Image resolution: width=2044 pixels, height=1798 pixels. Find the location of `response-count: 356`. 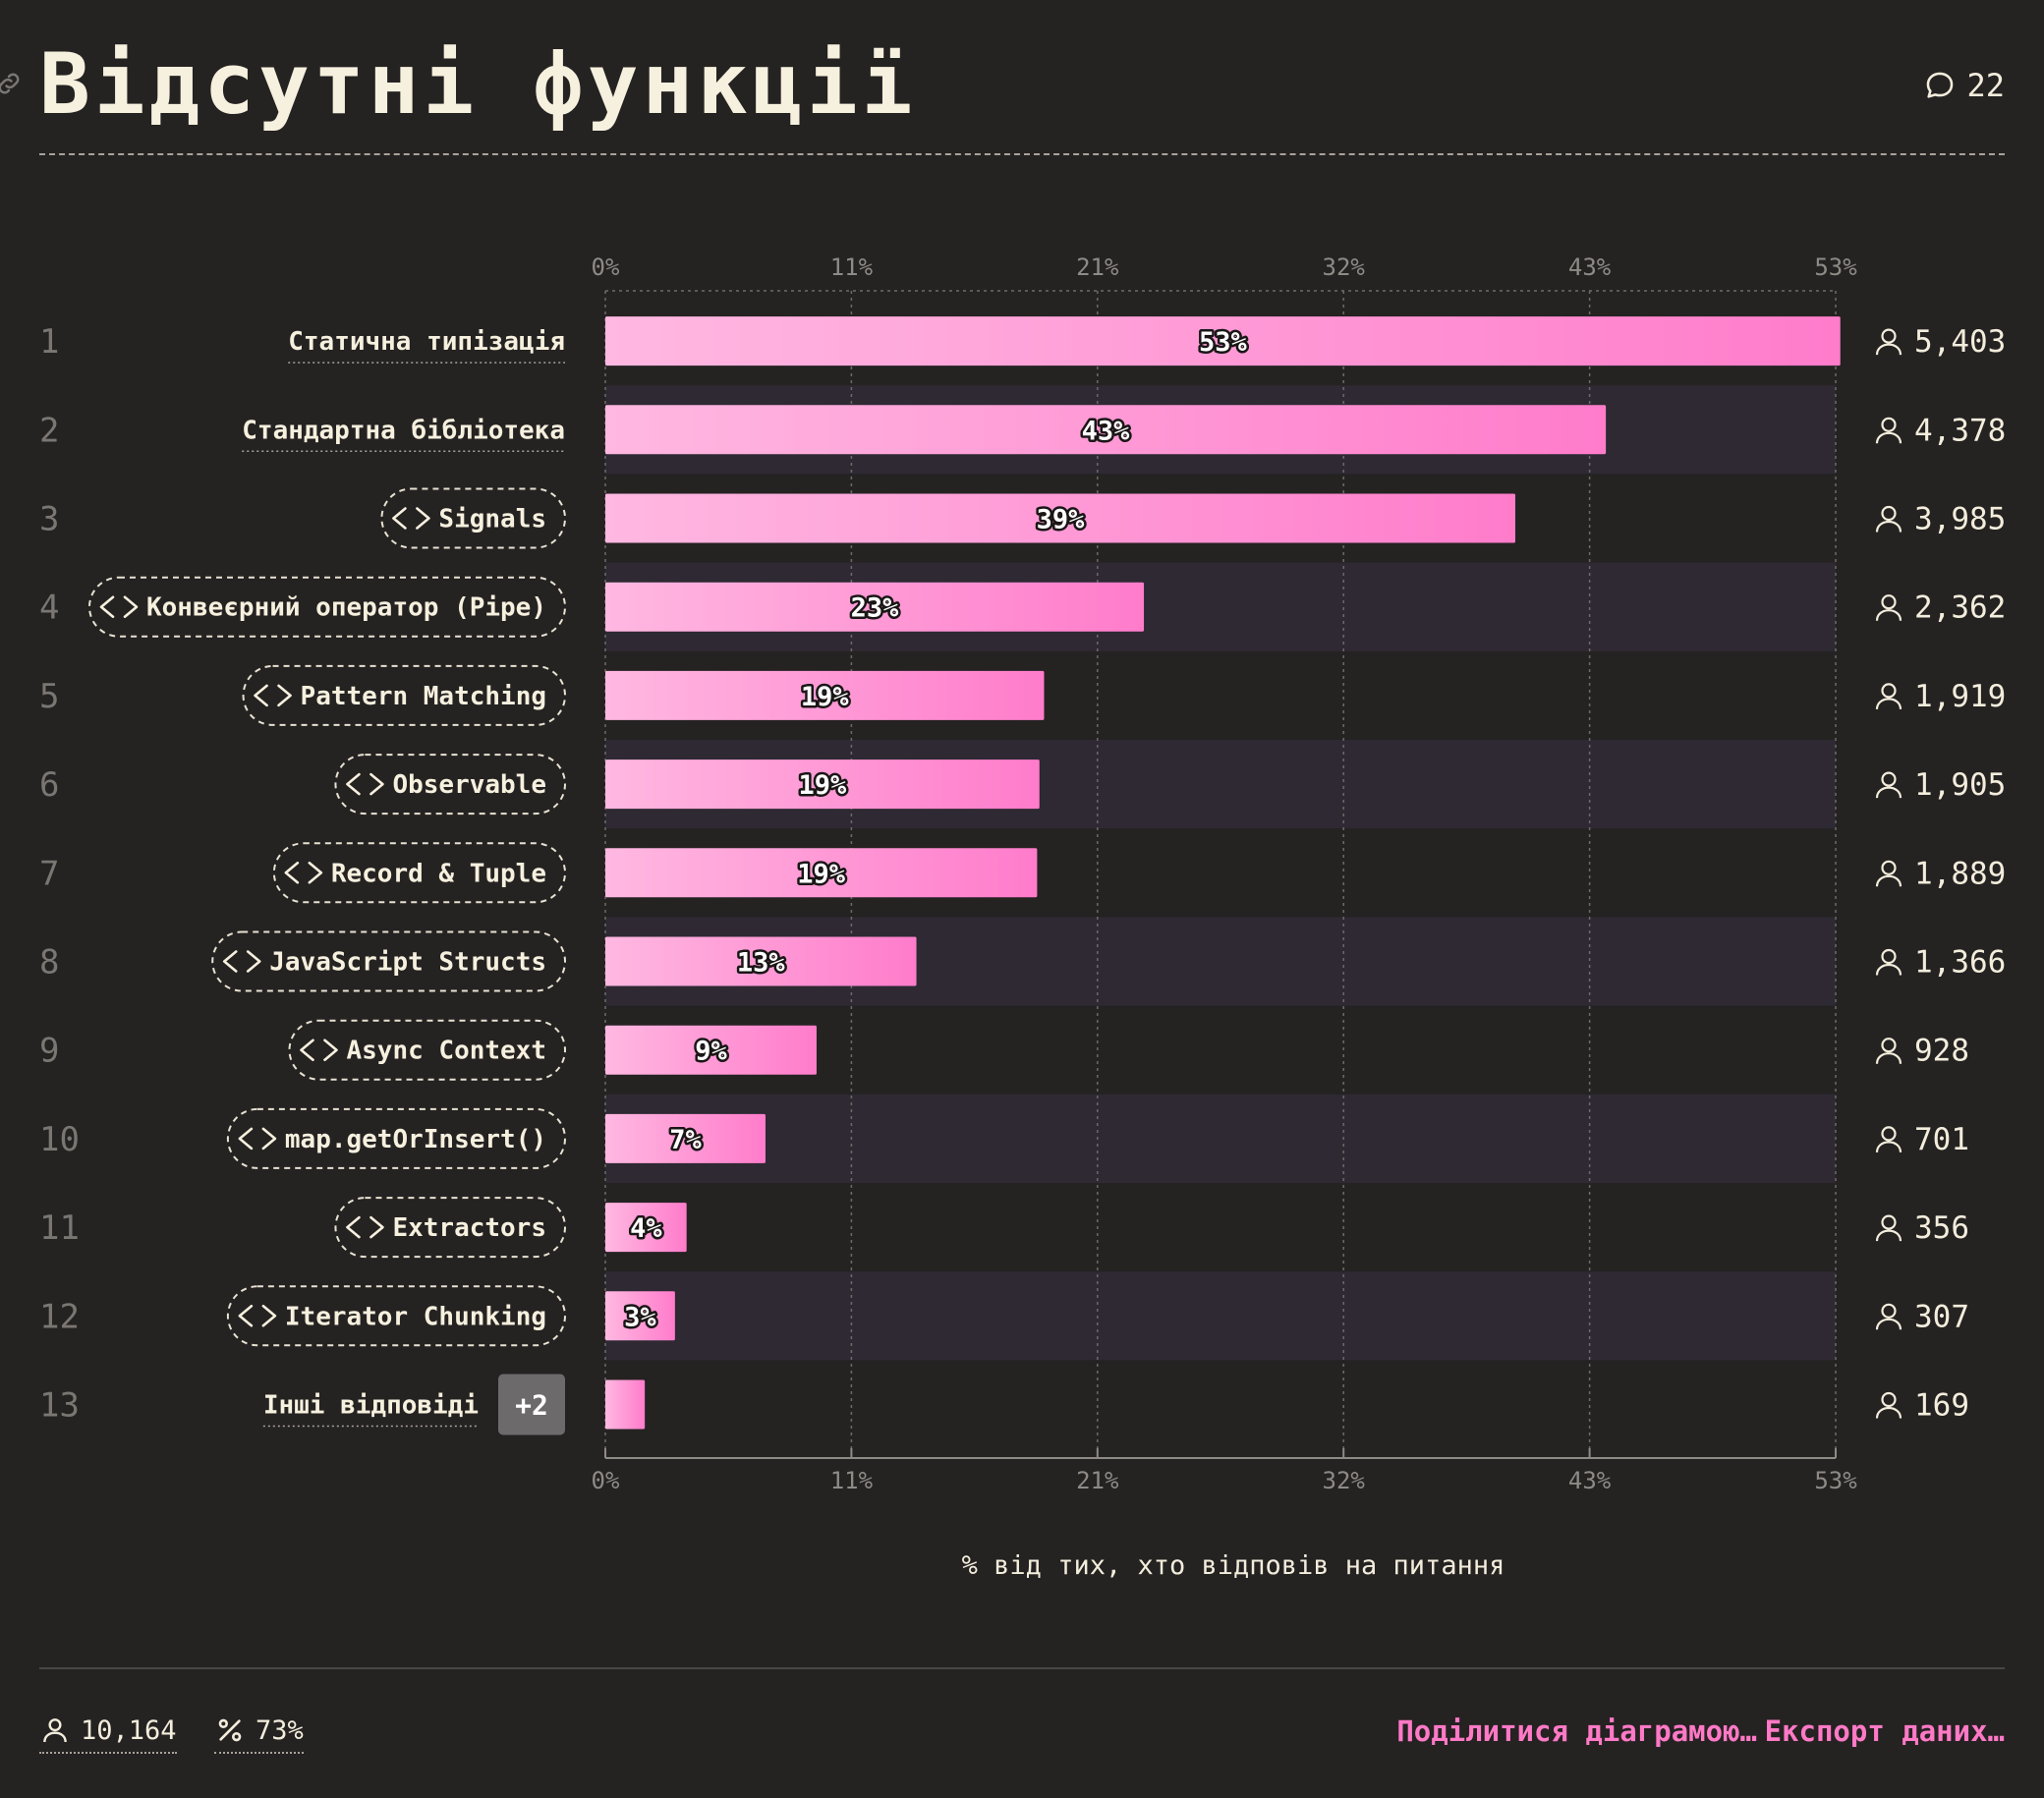

response-count: 356 is located at coordinates (1941, 1228).